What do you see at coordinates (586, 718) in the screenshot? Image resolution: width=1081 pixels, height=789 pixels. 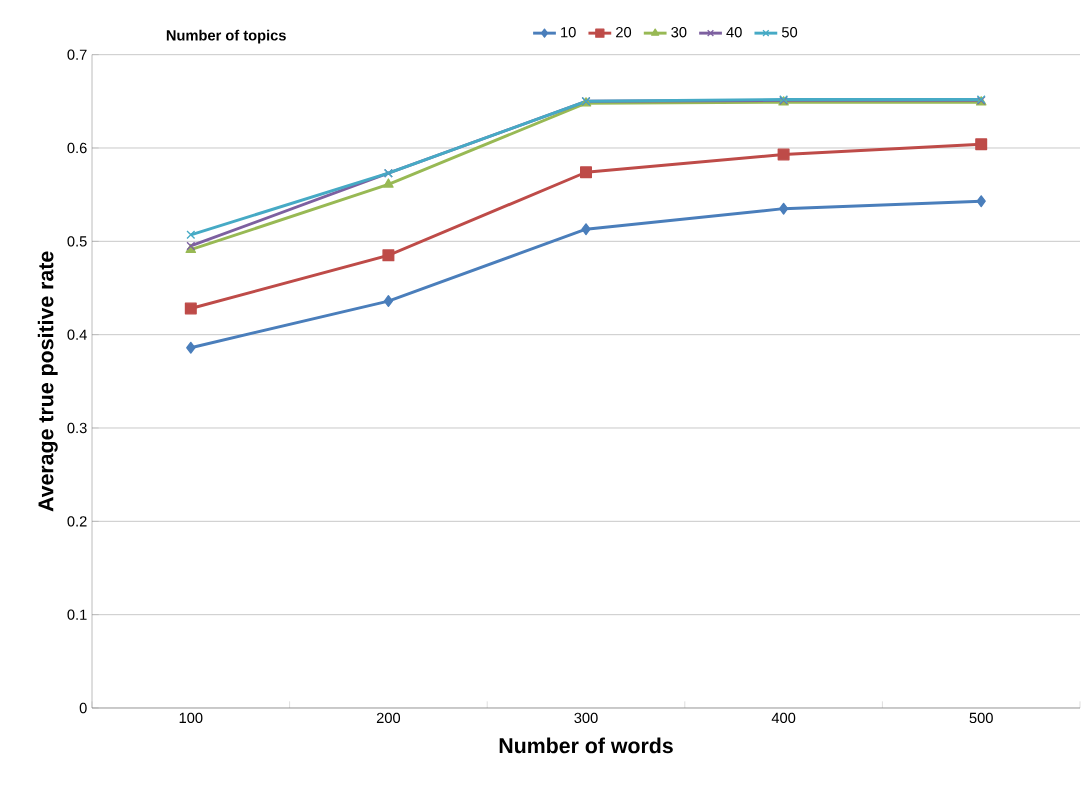 I see `x-tick-label: 300` at bounding box center [586, 718].